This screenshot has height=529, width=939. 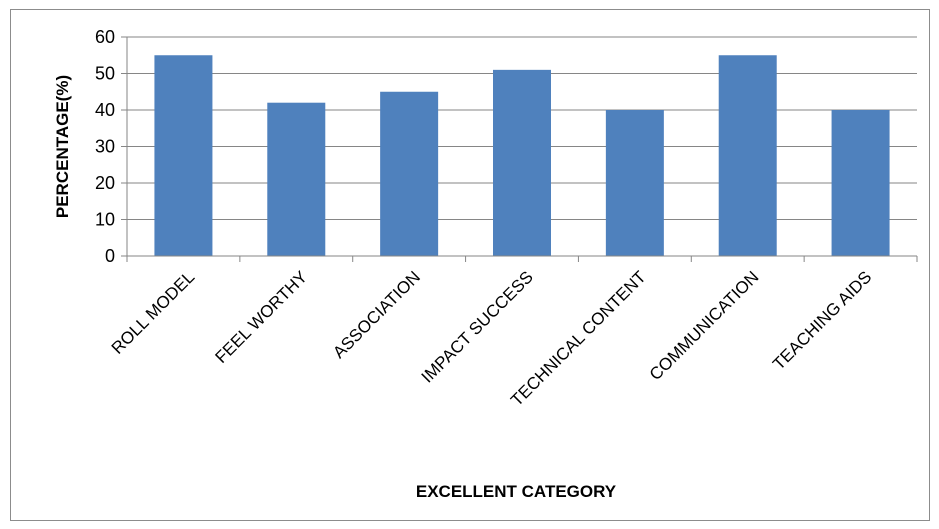 What do you see at coordinates (105, 37) in the screenshot?
I see `y-tick-label: 60` at bounding box center [105, 37].